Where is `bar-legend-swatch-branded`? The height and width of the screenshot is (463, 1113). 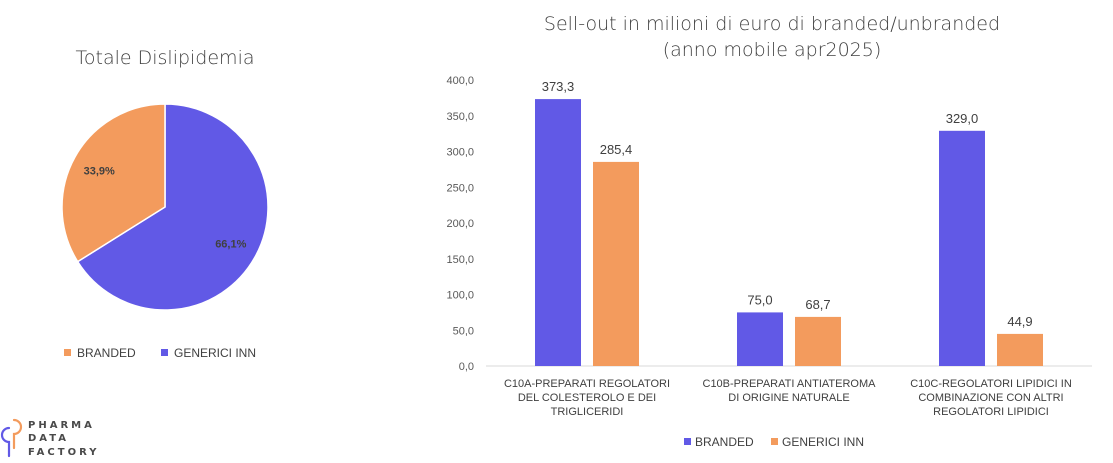
bar-legend-swatch-branded is located at coordinates (687, 441).